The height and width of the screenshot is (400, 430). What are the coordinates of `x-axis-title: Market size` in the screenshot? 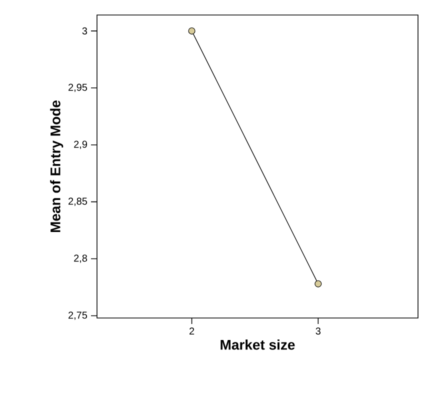 It's located at (257, 344).